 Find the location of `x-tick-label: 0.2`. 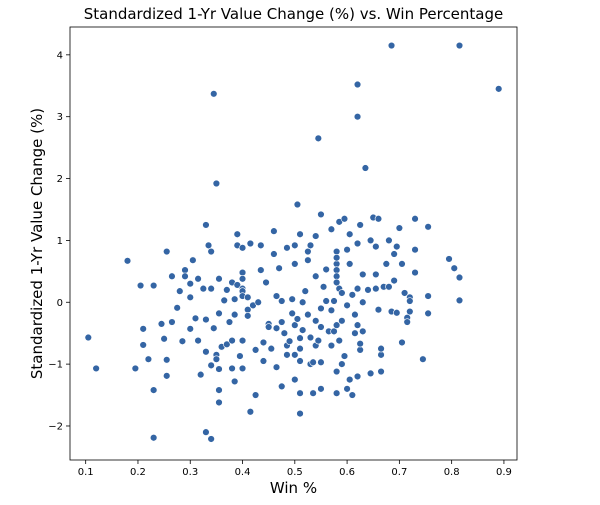

x-tick-label: 0.2 is located at coordinates (138, 472).